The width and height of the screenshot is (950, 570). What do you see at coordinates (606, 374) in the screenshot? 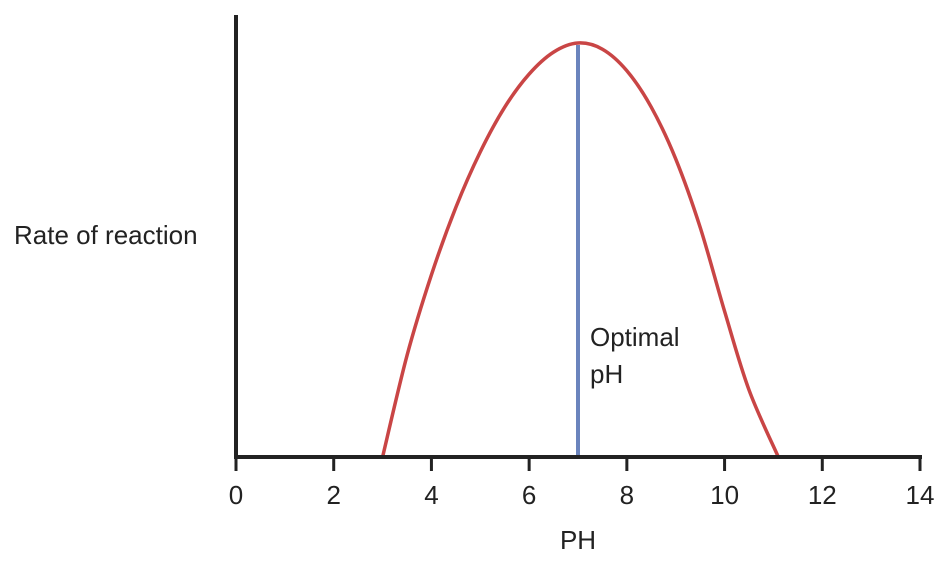
I see `optimal-ph-annotation: pH` at bounding box center [606, 374].